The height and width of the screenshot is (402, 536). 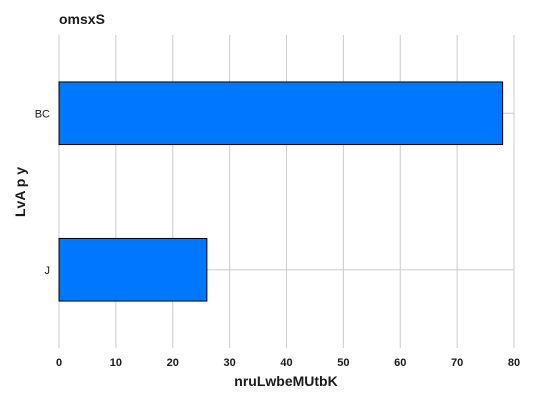 What do you see at coordinates (116, 363) in the screenshot?
I see `x-tick-label: 10` at bounding box center [116, 363].